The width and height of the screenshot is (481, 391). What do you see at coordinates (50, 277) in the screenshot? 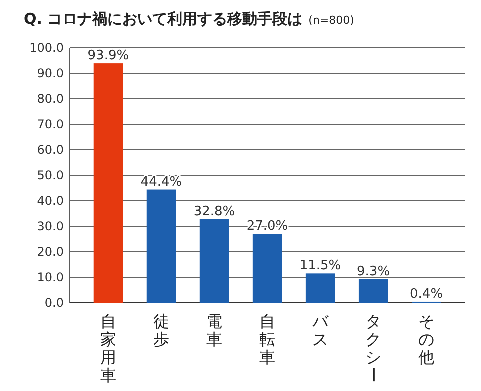
I see `y-tick-label: 10.0` at bounding box center [50, 277].